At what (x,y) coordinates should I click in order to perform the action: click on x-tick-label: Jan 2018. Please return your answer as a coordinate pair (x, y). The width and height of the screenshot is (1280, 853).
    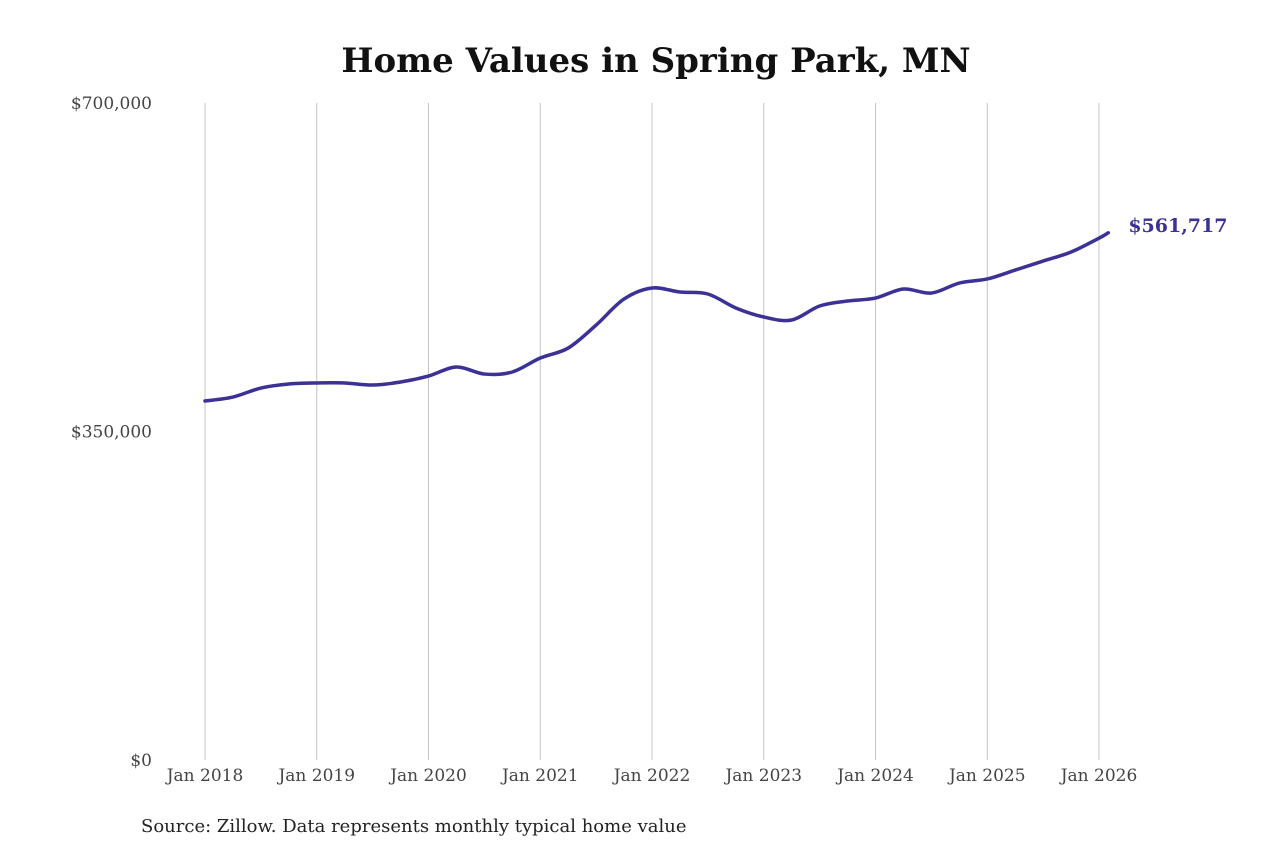
    Looking at the image, I should click on (204, 776).